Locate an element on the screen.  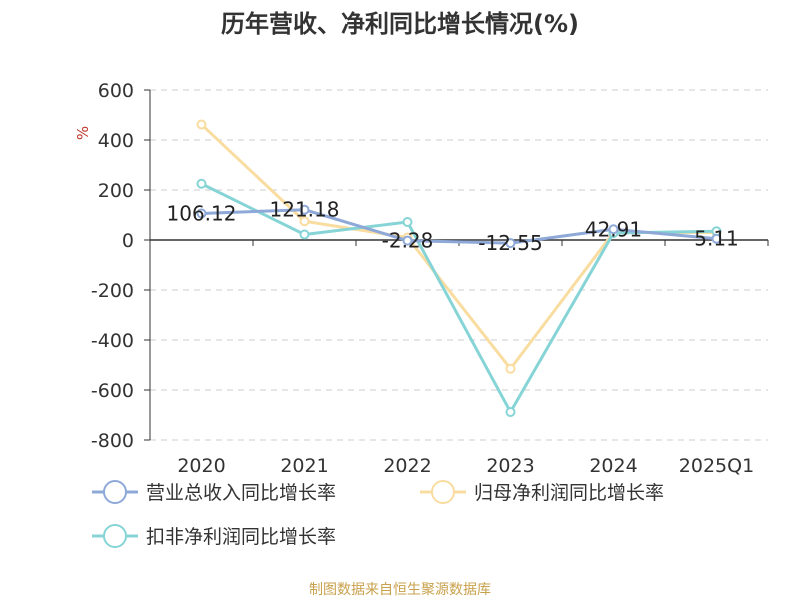
y-tick-label: -200 is located at coordinates (112, 291).